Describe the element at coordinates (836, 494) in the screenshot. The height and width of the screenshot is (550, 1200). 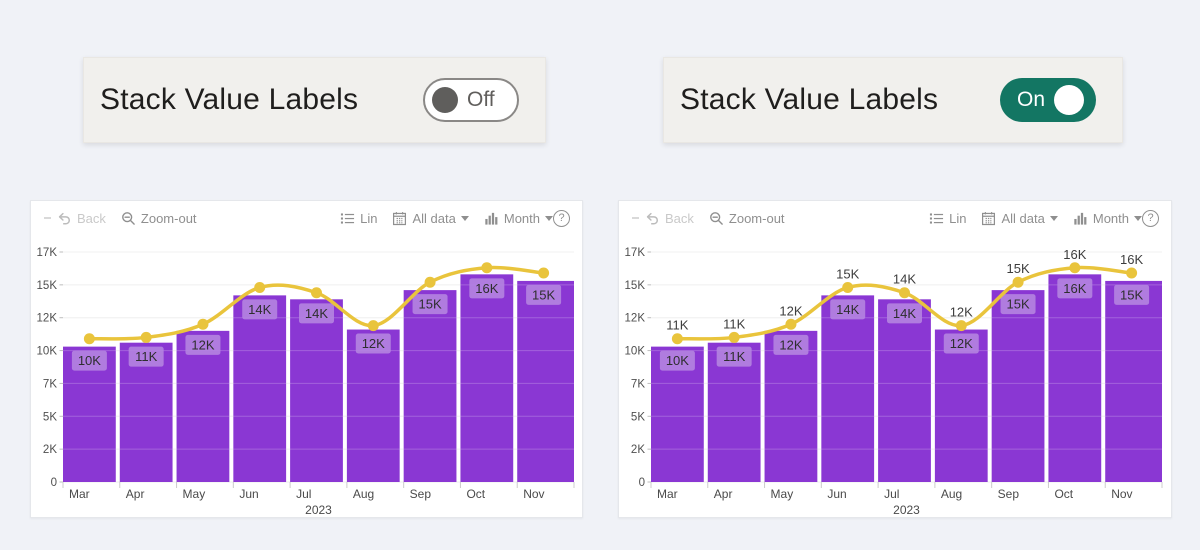
I see `svg-text: Jun` at that location.